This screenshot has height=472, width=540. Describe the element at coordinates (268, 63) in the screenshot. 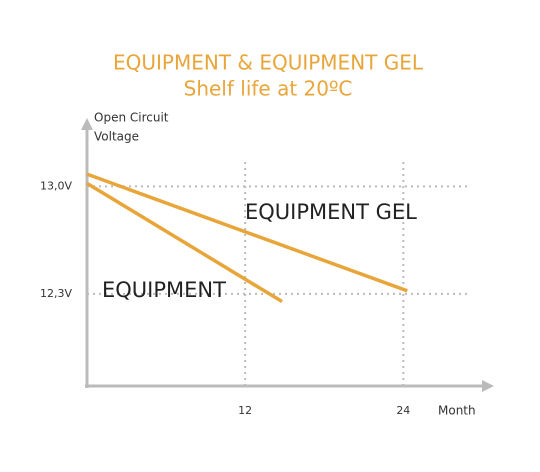

I see `chart-title: EQUIPMENT & EQUIPMENT GEL` at that location.